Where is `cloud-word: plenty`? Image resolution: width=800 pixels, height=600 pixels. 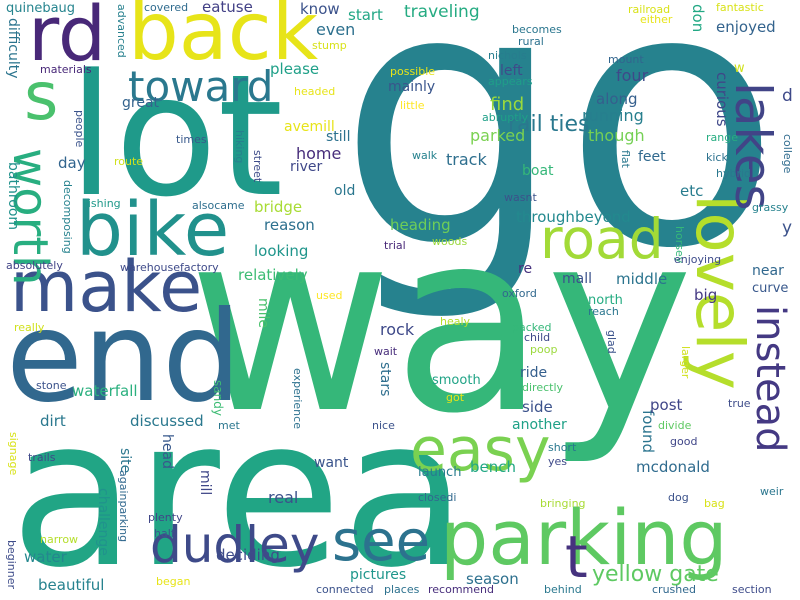
cloud-word: plenty is located at coordinates (165, 517).